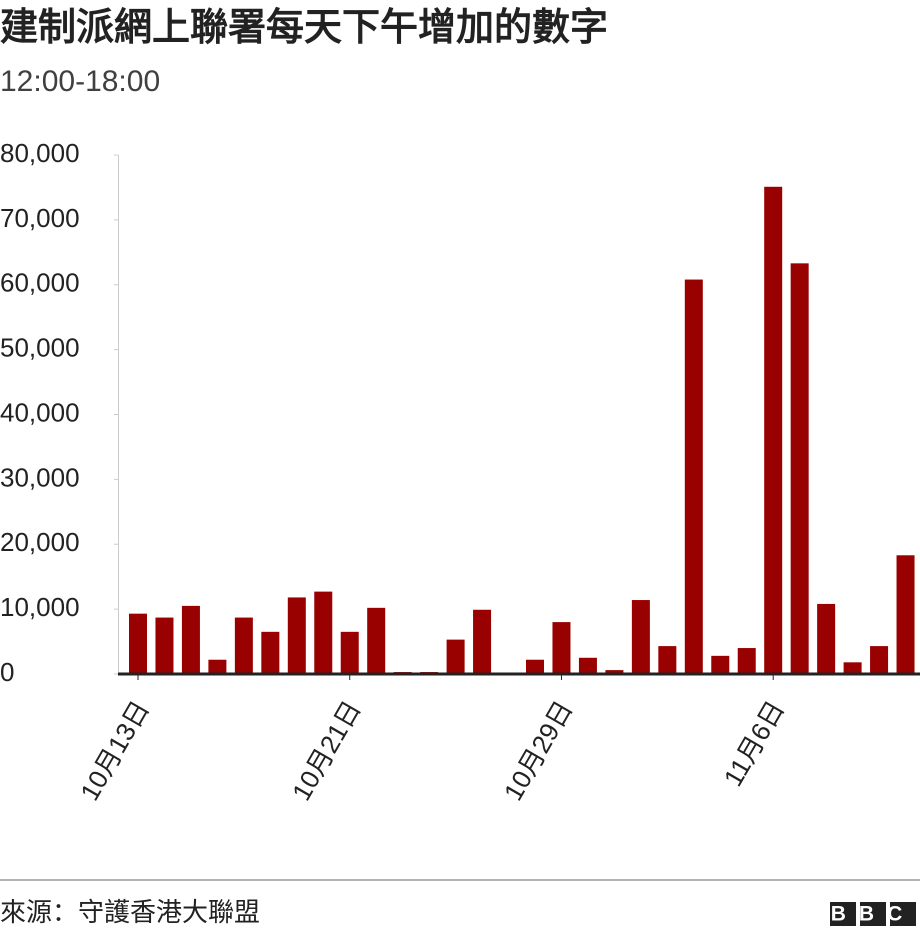 Image resolution: width=920 pixels, height=943 pixels. I want to click on y-tick-label: 70,000, so click(40, 218).